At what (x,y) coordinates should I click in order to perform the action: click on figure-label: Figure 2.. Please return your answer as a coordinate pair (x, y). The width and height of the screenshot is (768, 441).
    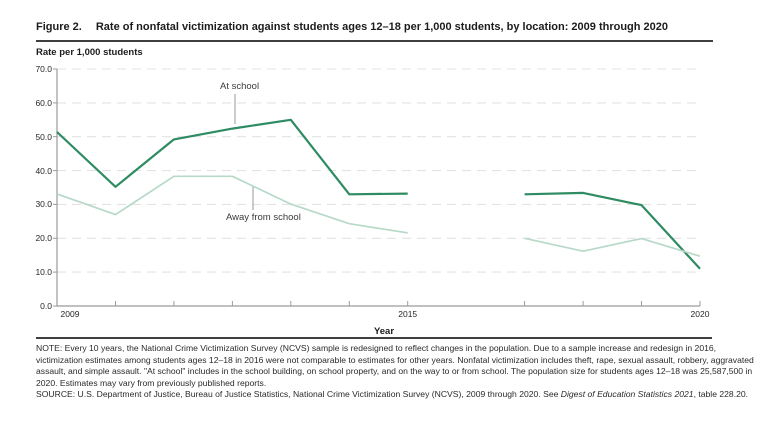
    Looking at the image, I should click on (59, 27).